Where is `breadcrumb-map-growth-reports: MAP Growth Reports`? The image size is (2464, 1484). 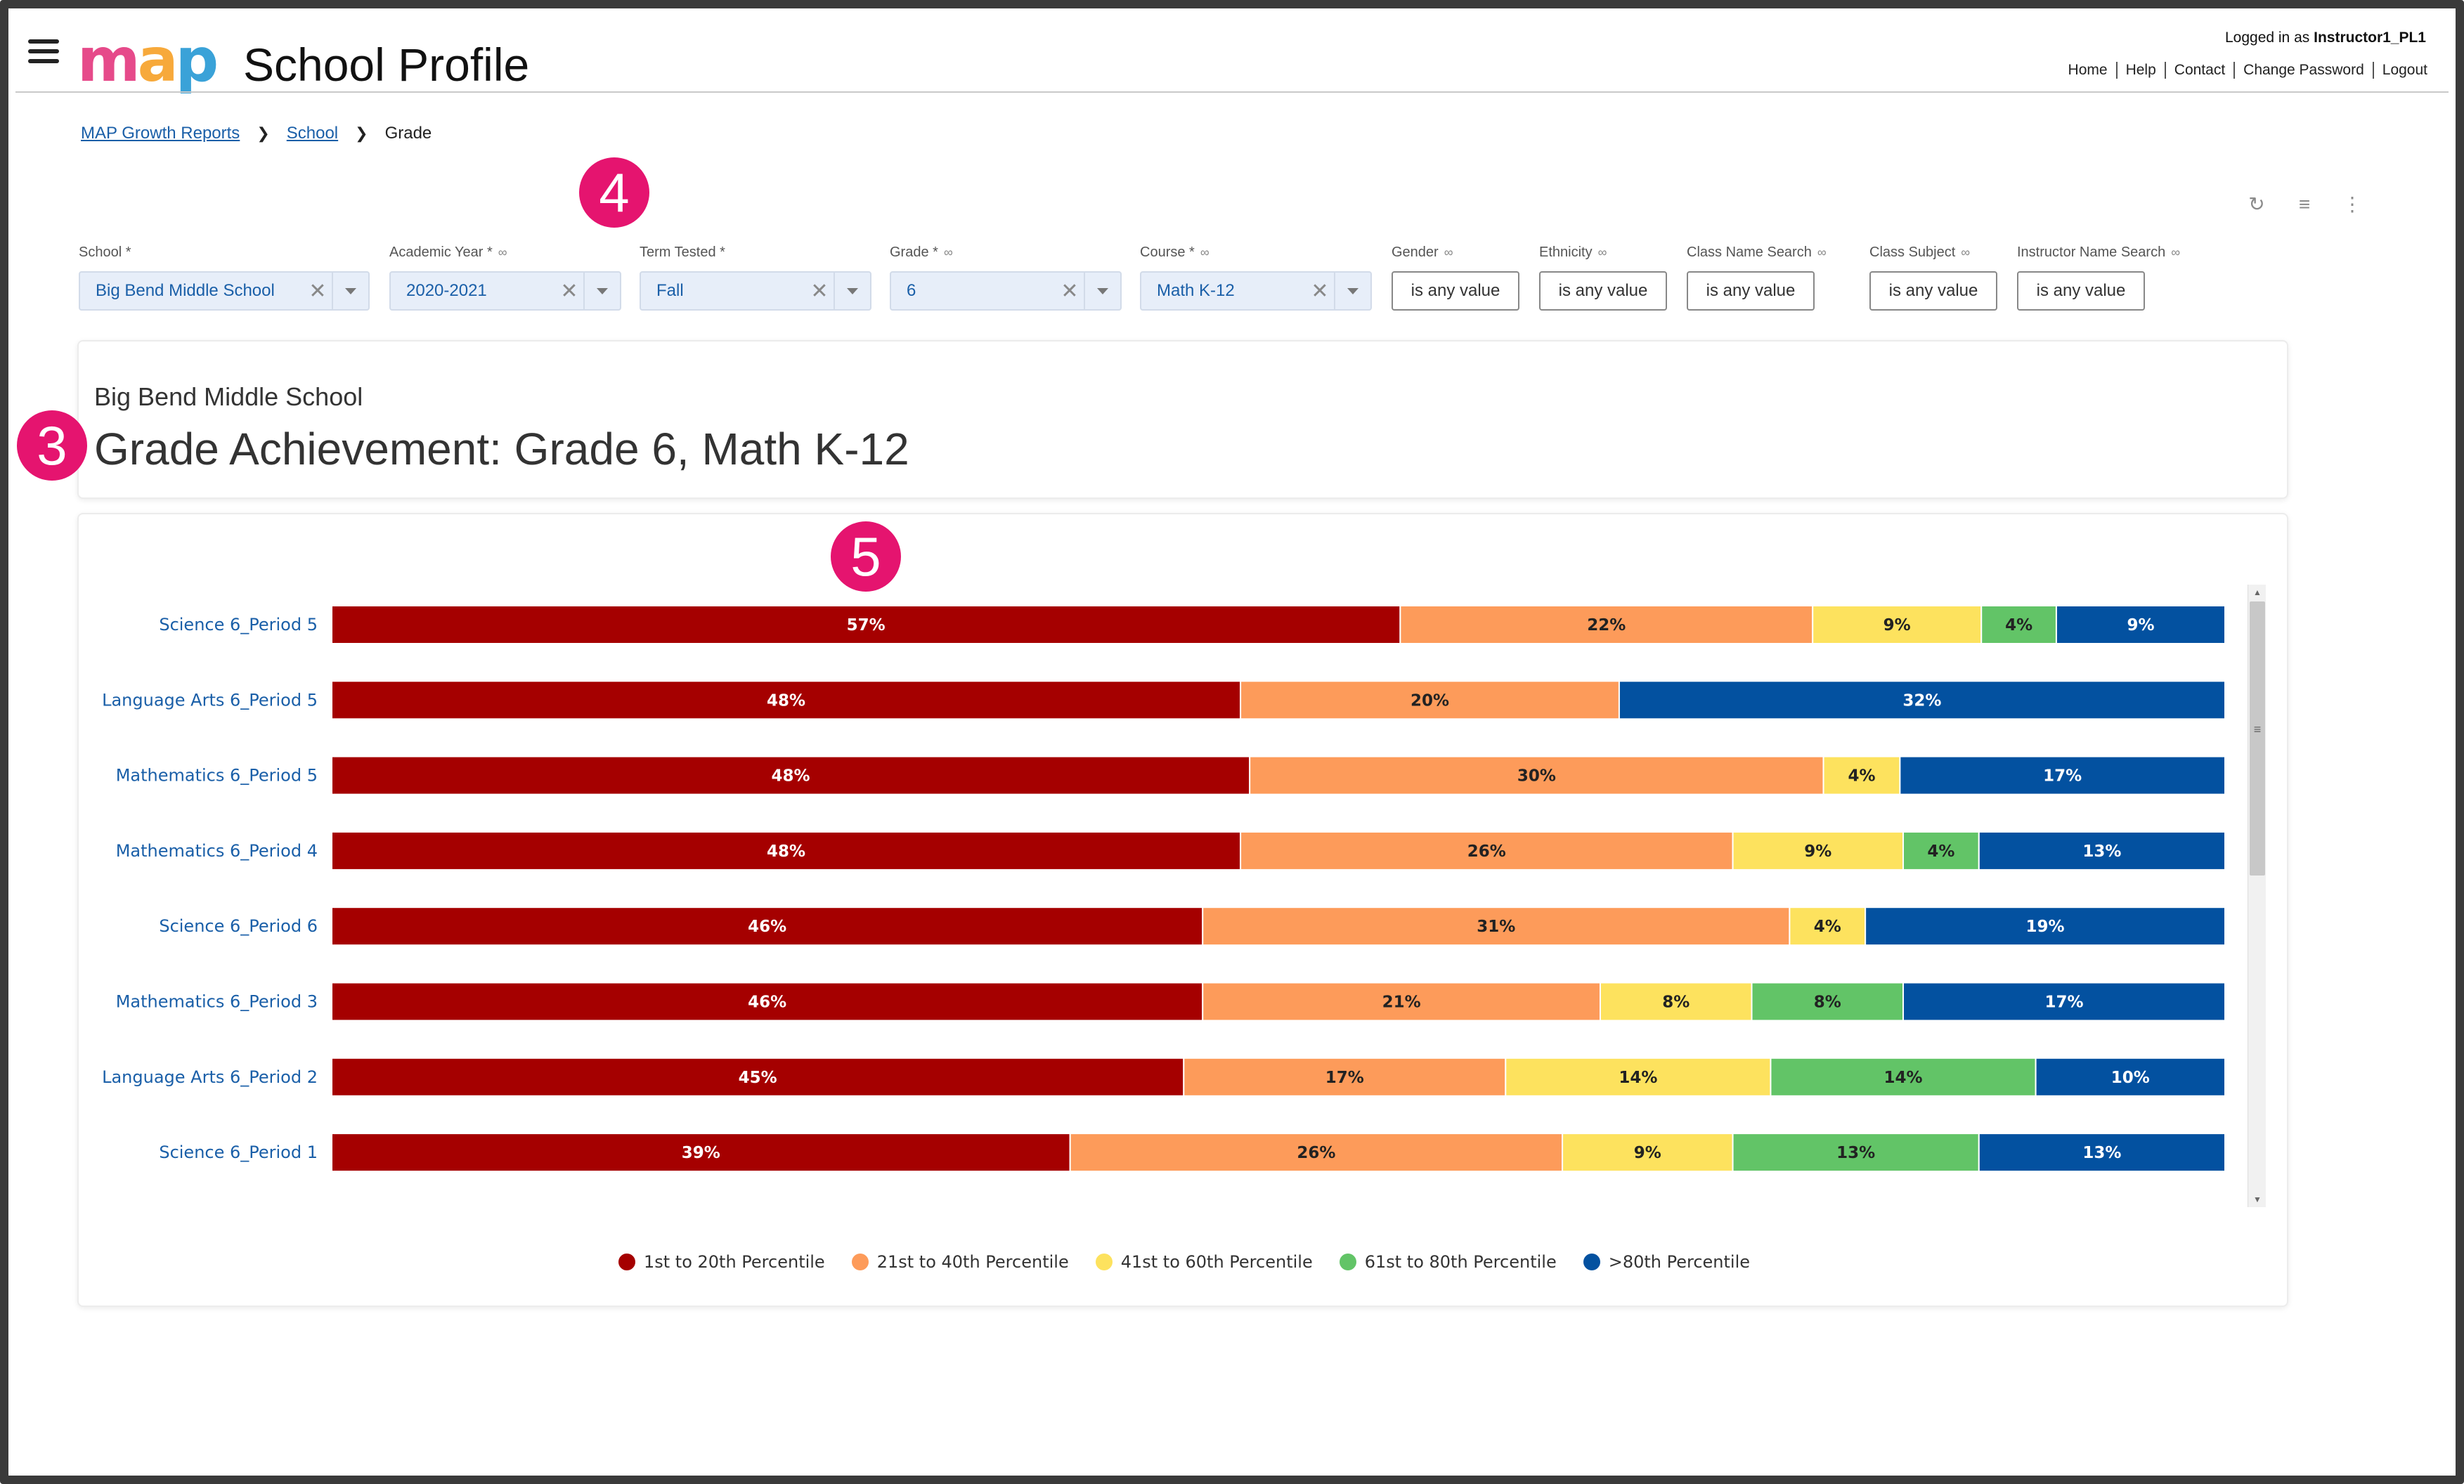
breadcrumb-map-growth-reports: MAP Growth Reports is located at coordinates (161, 133).